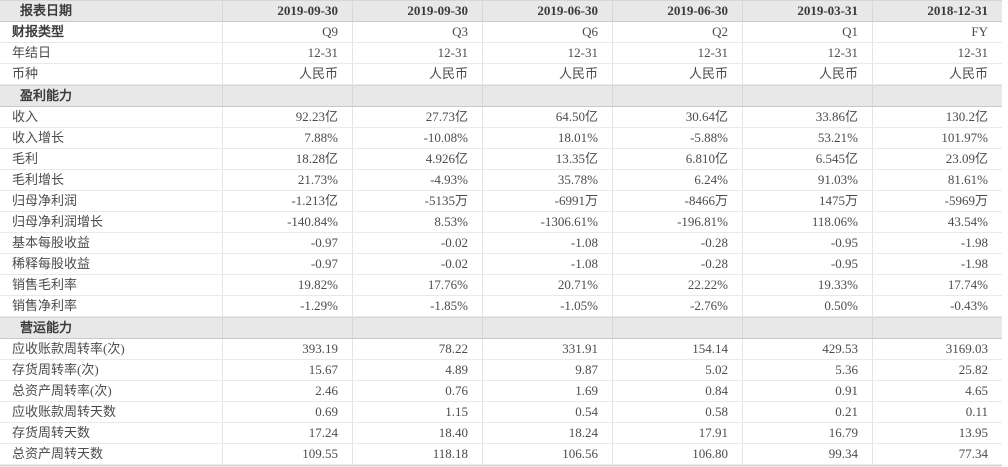 The image size is (1008, 467). I want to click on table-row: 基本每股收益 -0.97 -0.02 -1.08 -0.28 -0.95 -1.98, so click(501, 243).